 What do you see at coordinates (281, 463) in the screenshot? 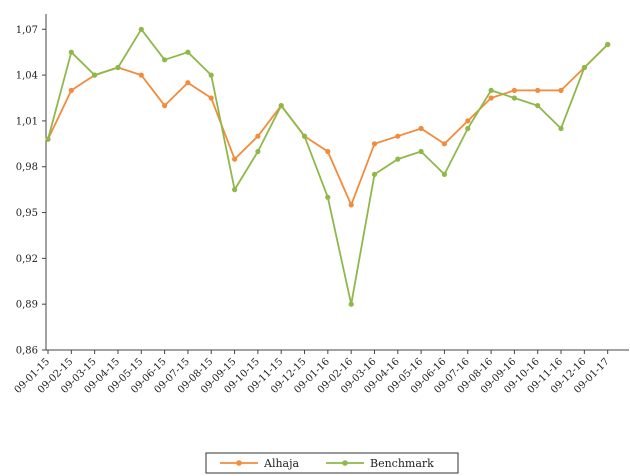
I see `legend-label: Alhaja` at bounding box center [281, 463].